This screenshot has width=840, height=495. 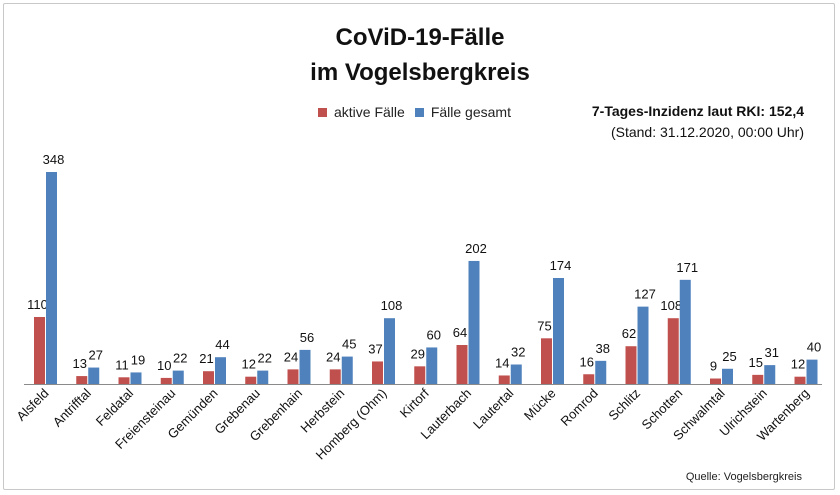 What do you see at coordinates (502, 362) in the screenshot?
I see `data-label-active: 14` at bounding box center [502, 362].